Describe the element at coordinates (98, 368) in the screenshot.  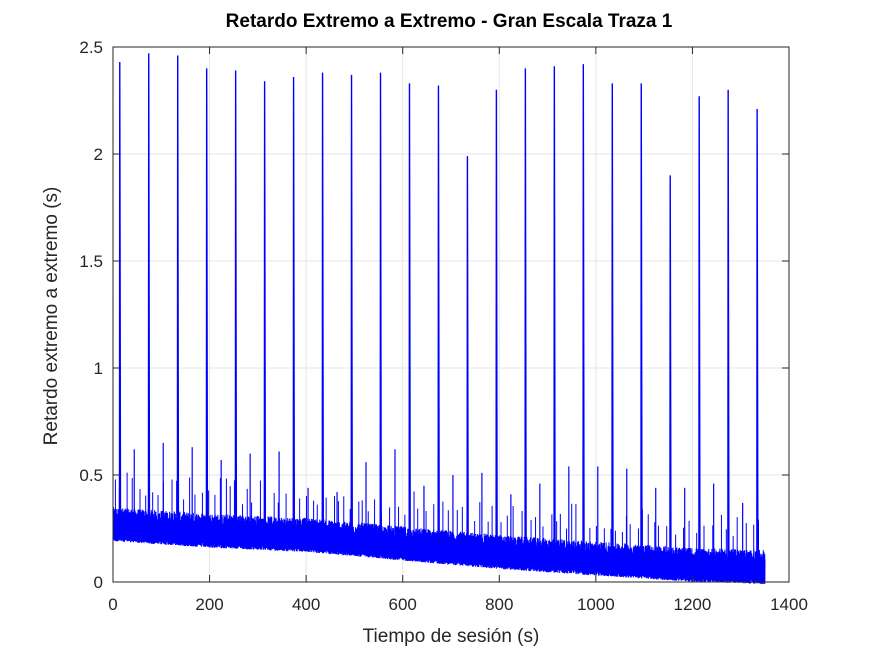
I see `y-tick-label: 1` at that location.